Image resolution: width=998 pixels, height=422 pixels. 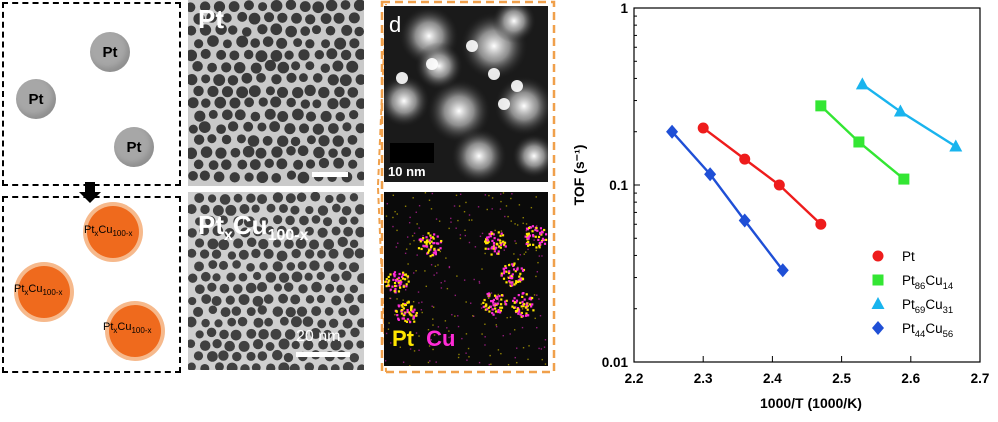 I want to click on legend-label: Pt86Cu14, so click(x=927, y=282).